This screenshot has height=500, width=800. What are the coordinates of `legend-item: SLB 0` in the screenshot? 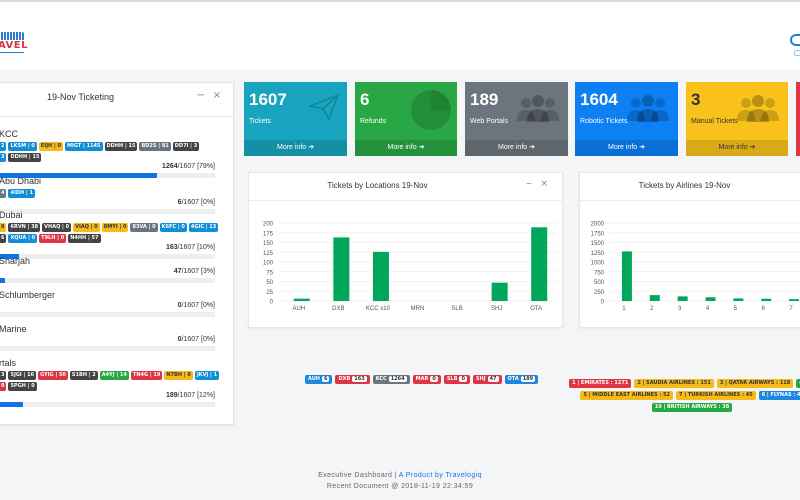 It's located at (456, 379).